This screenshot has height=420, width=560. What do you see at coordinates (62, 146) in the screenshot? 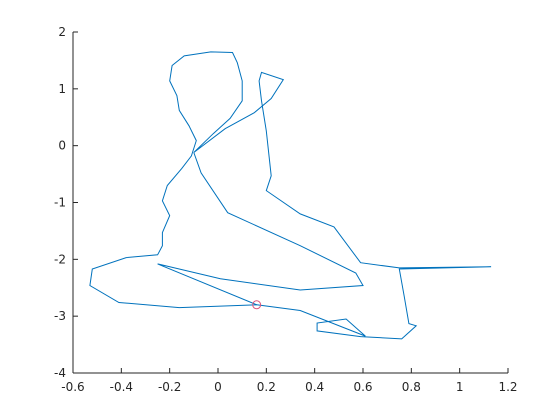
I see `y-tick-label: 0` at bounding box center [62, 146].